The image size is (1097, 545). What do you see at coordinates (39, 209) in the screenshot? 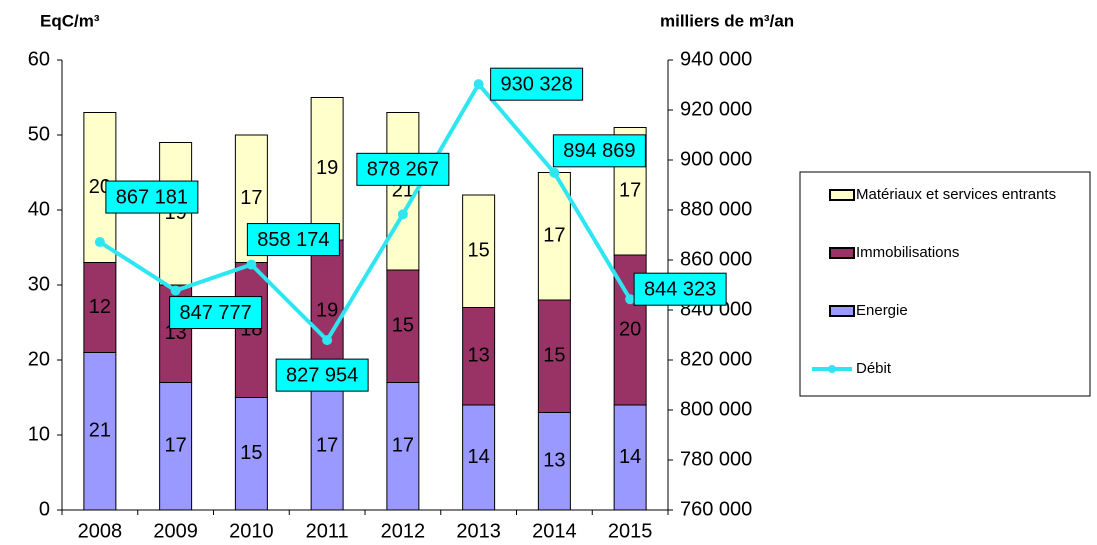
I see `y-tick-label: 40` at bounding box center [39, 209].